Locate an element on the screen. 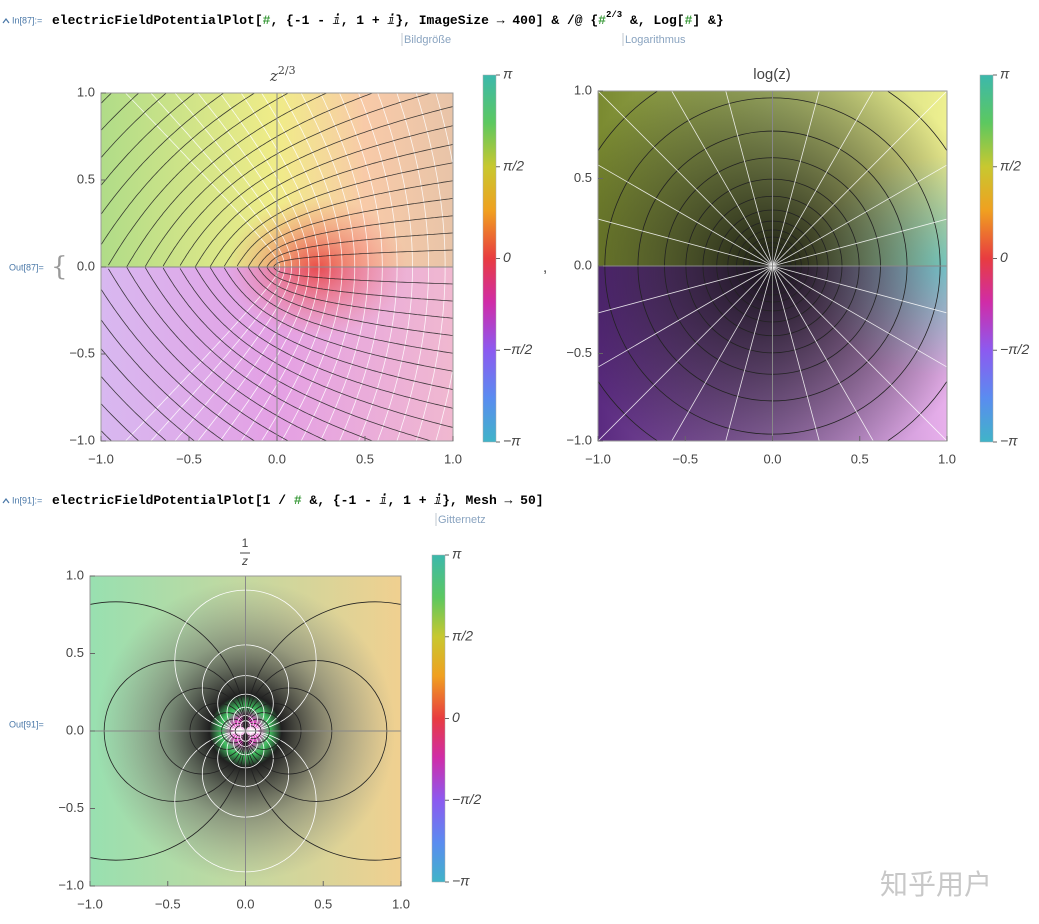  plot-title: z2/3 is located at coordinates (282, 74).